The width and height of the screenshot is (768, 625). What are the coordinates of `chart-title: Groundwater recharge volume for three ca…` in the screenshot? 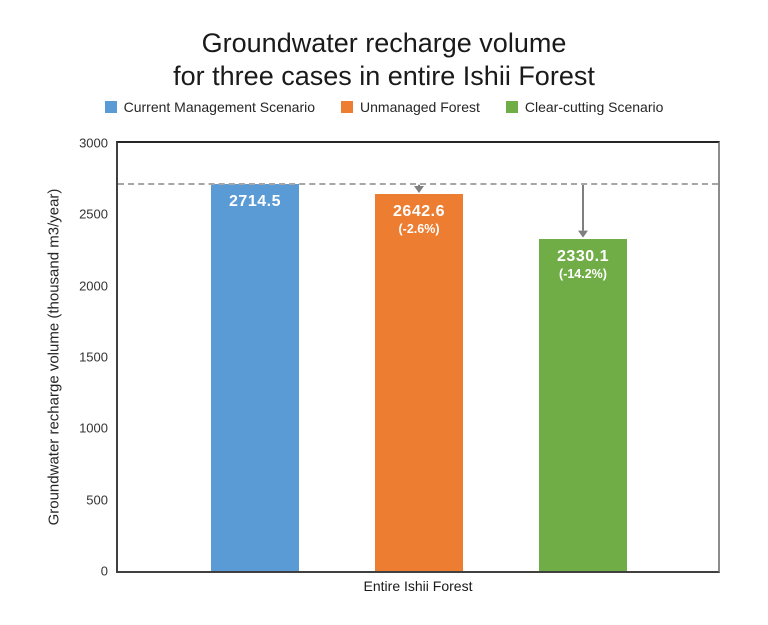 It's located at (384, 60).